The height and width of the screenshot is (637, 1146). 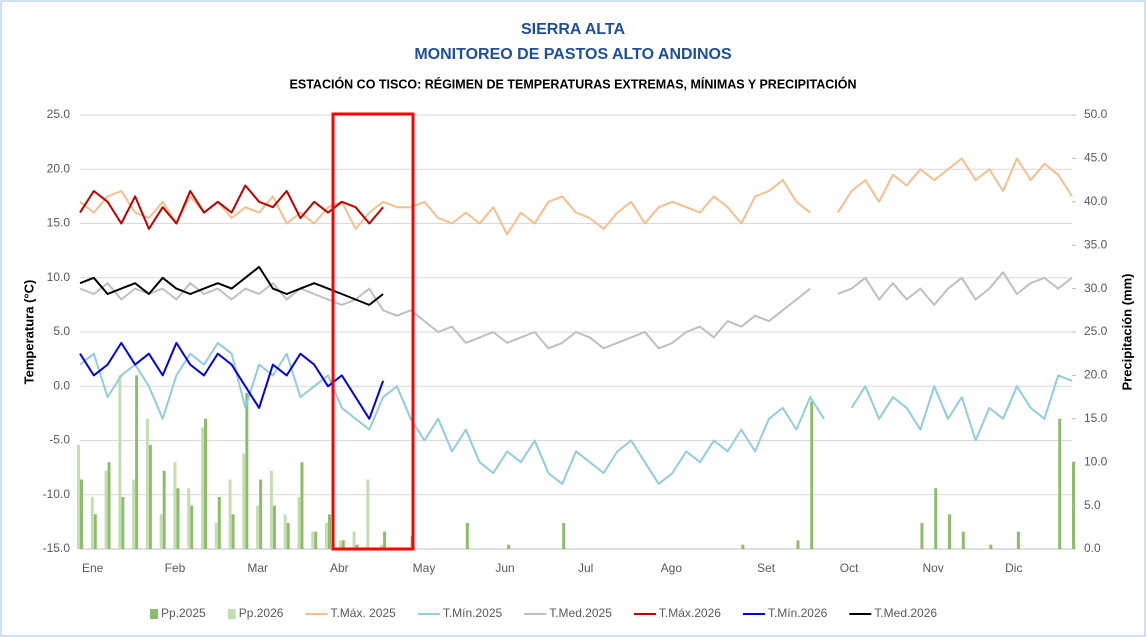 I want to click on y2-tick-label: 35.0, so click(x=1096, y=244).